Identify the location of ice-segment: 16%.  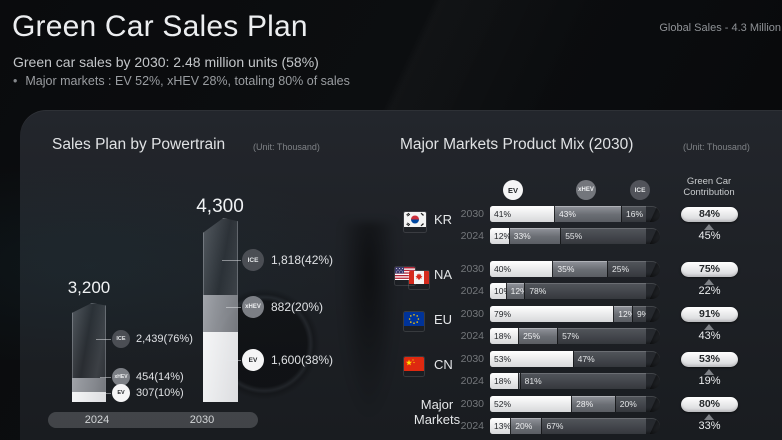
(633, 214).